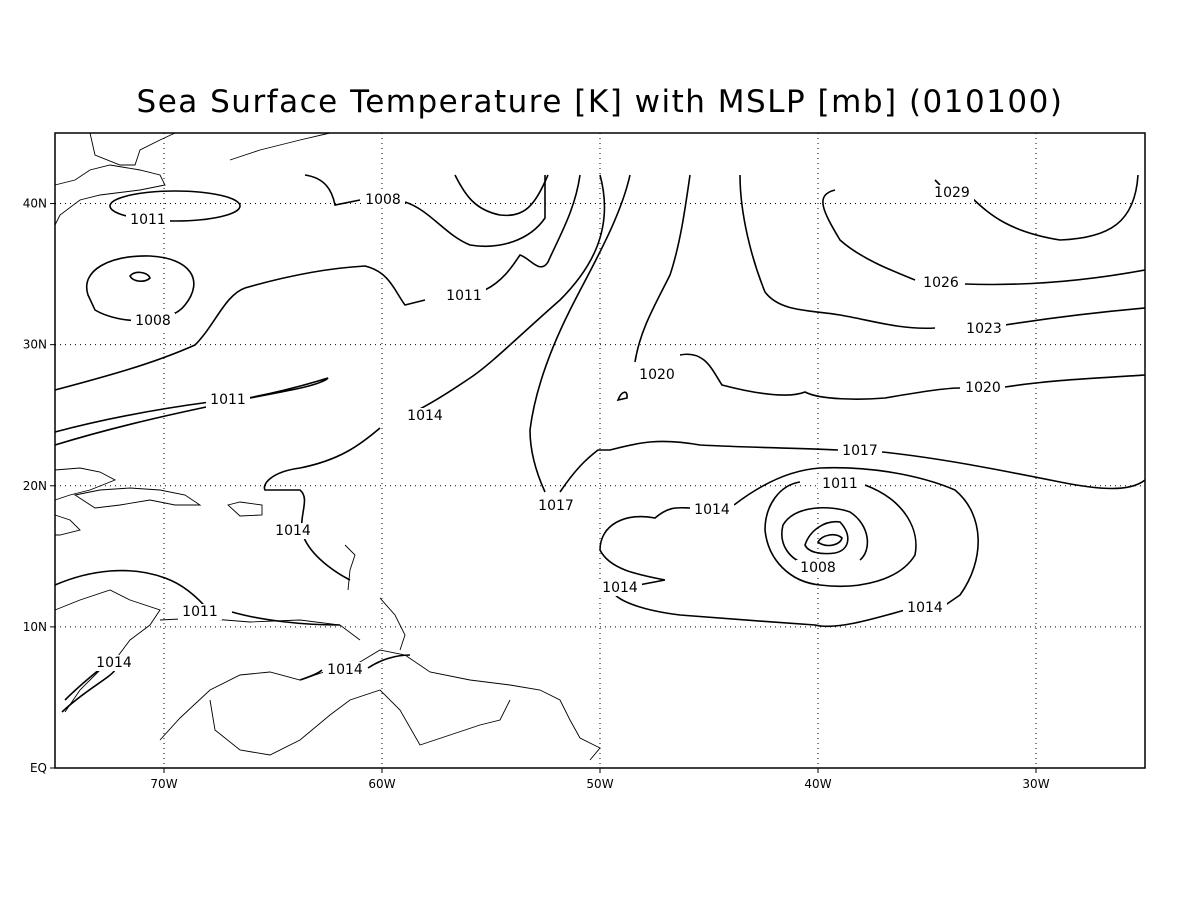 The image size is (1200, 900). What do you see at coordinates (38, 768) in the screenshot?
I see `lat-tick-label: EQ` at bounding box center [38, 768].